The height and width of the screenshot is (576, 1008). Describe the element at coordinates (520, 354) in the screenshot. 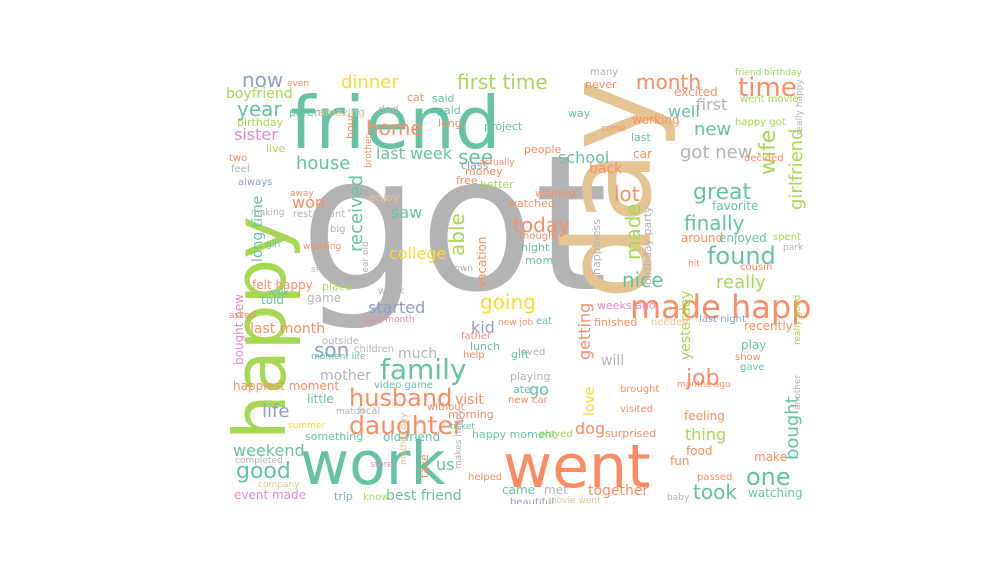

I see `word-gift: gift` at that location.